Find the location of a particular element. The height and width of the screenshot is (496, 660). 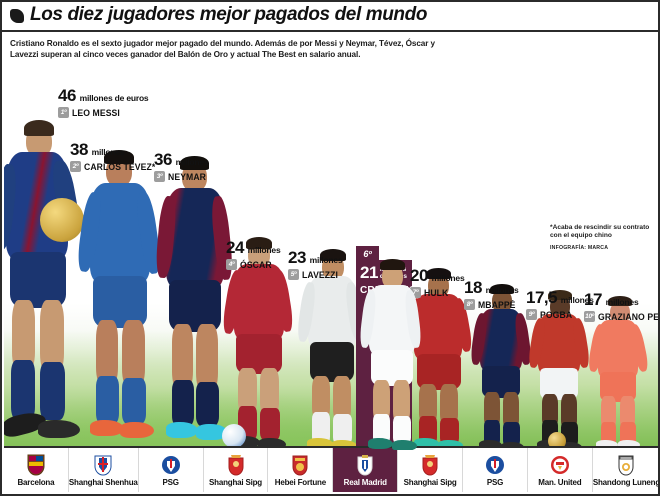

rank-badge: 1º is located at coordinates (63, 112).